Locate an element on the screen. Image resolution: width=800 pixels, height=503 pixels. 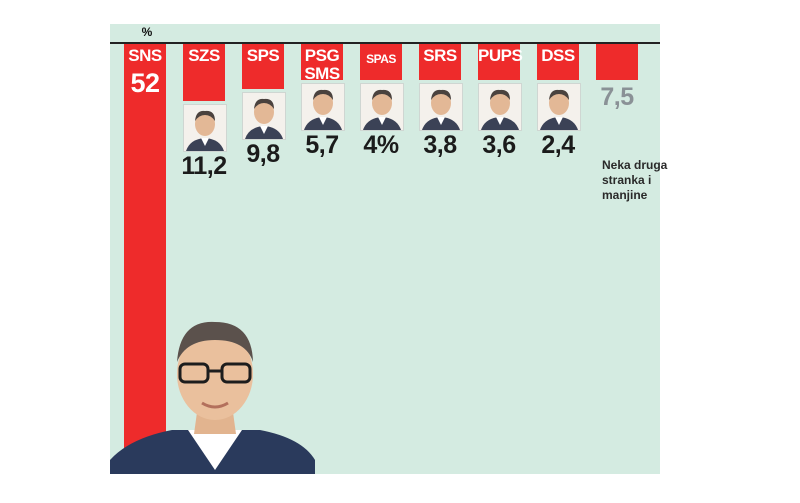
leader-portrait-icon is located at coordinates (212, 397).